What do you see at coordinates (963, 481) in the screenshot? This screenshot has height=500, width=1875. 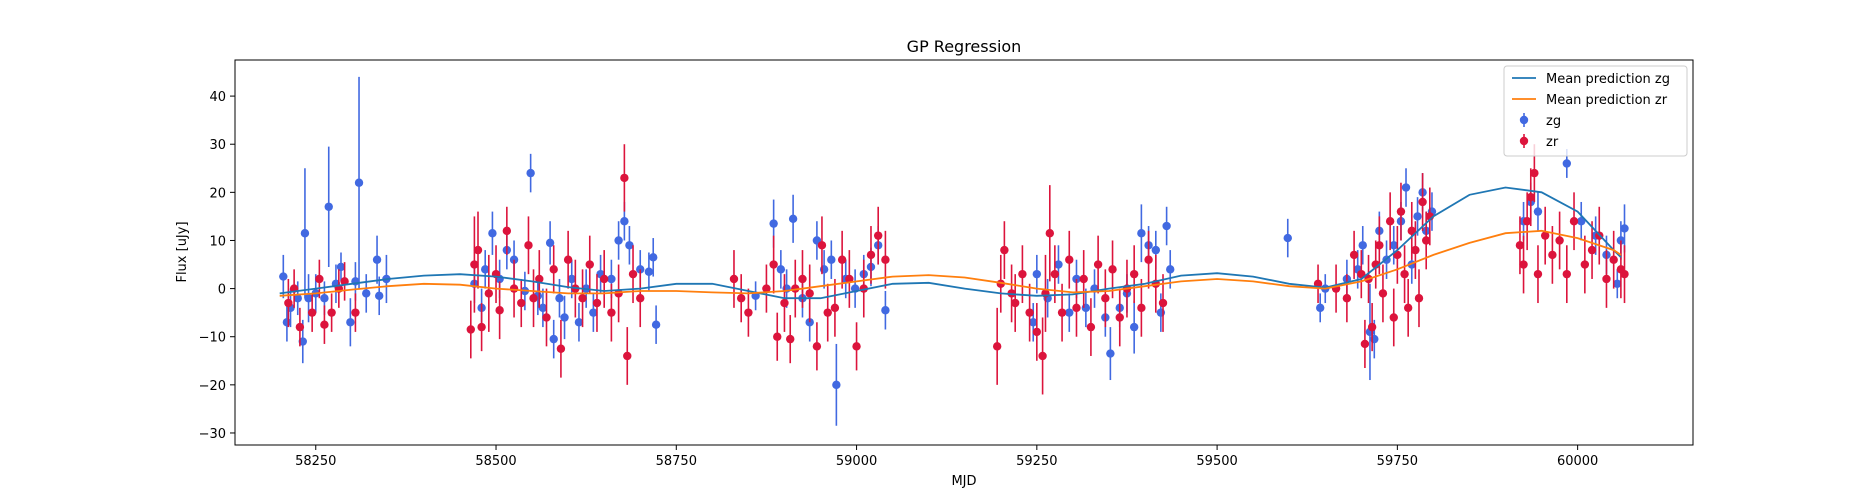 I see `x-axis-label: MJD` at bounding box center [963, 481].